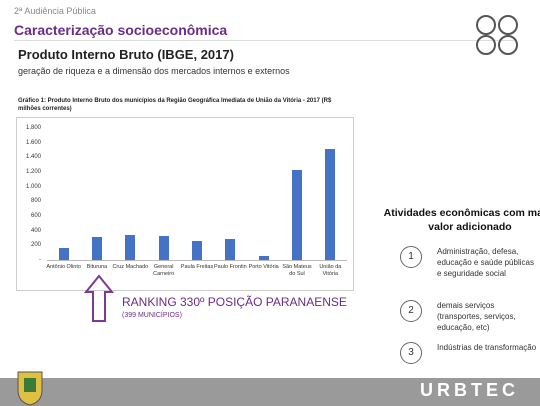 This screenshot has height=406, width=540. I want to click on y-tick-label: 1.800, so click(33, 128).